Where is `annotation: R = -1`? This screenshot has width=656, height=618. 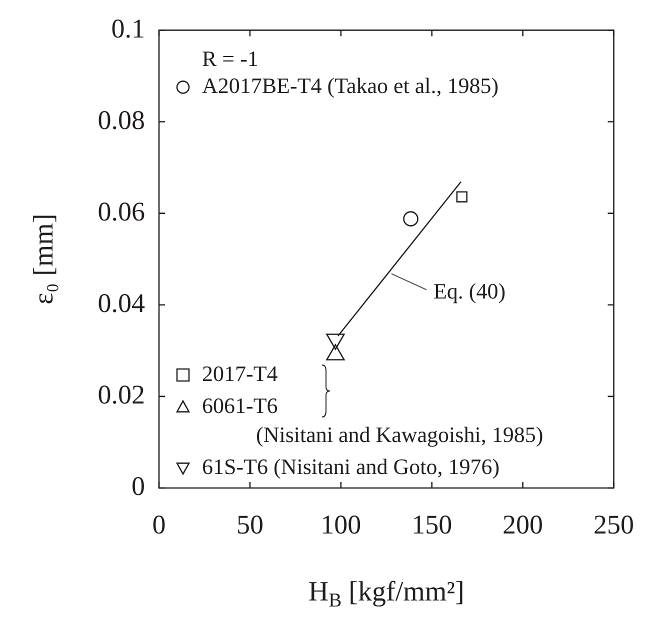 annotation: R = -1 is located at coordinates (230, 58).